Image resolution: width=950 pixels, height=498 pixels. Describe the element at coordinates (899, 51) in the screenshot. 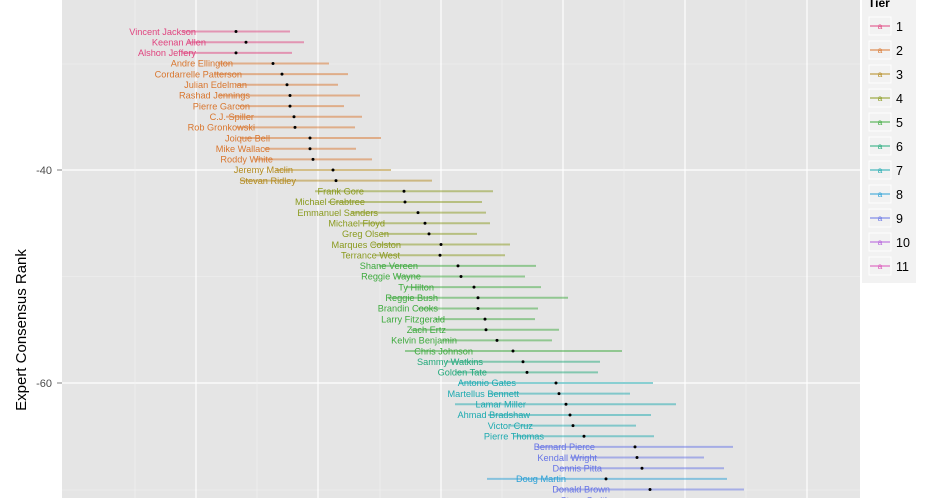

I see `legend-label: 2` at that location.